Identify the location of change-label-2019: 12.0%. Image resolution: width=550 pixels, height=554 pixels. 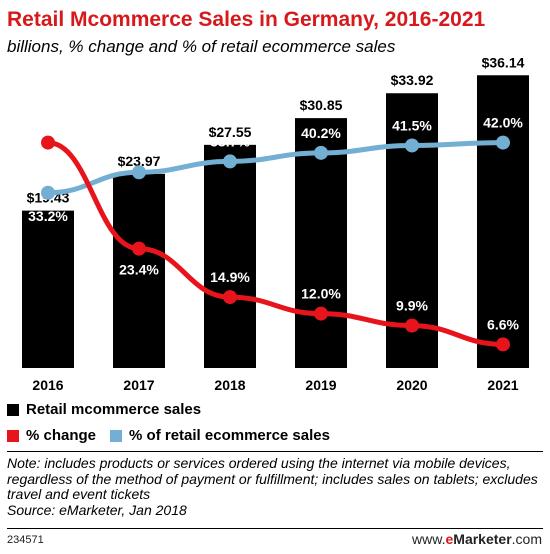
(321, 294).